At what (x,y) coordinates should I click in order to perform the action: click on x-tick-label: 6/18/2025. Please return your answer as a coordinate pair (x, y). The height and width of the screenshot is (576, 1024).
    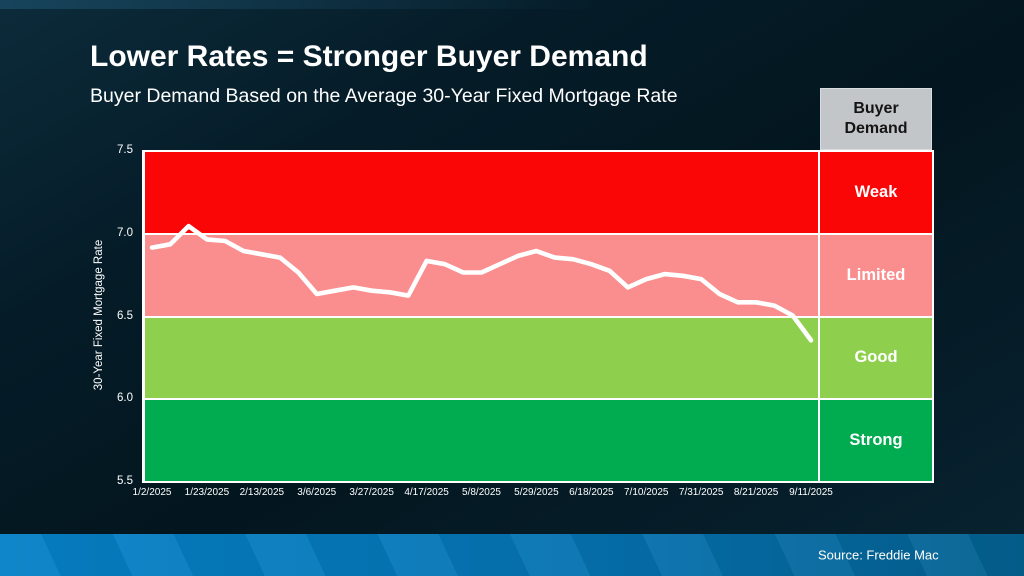
    Looking at the image, I should click on (591, 492).